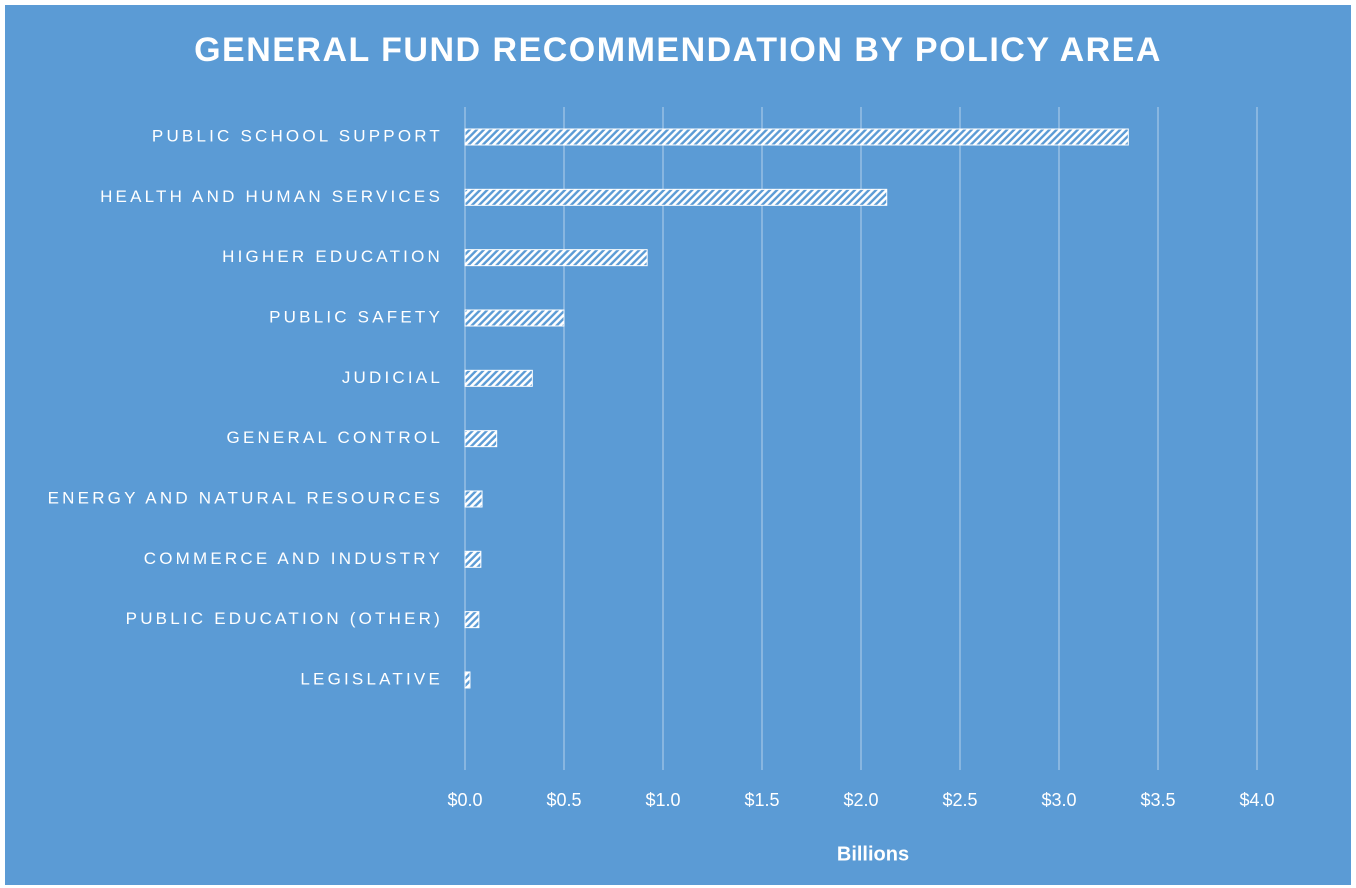 This screenshot has width=1356, height=888. I want to click on y-tick-label: HEALTH AND HUMAN SERVICES, so click(271, 196).